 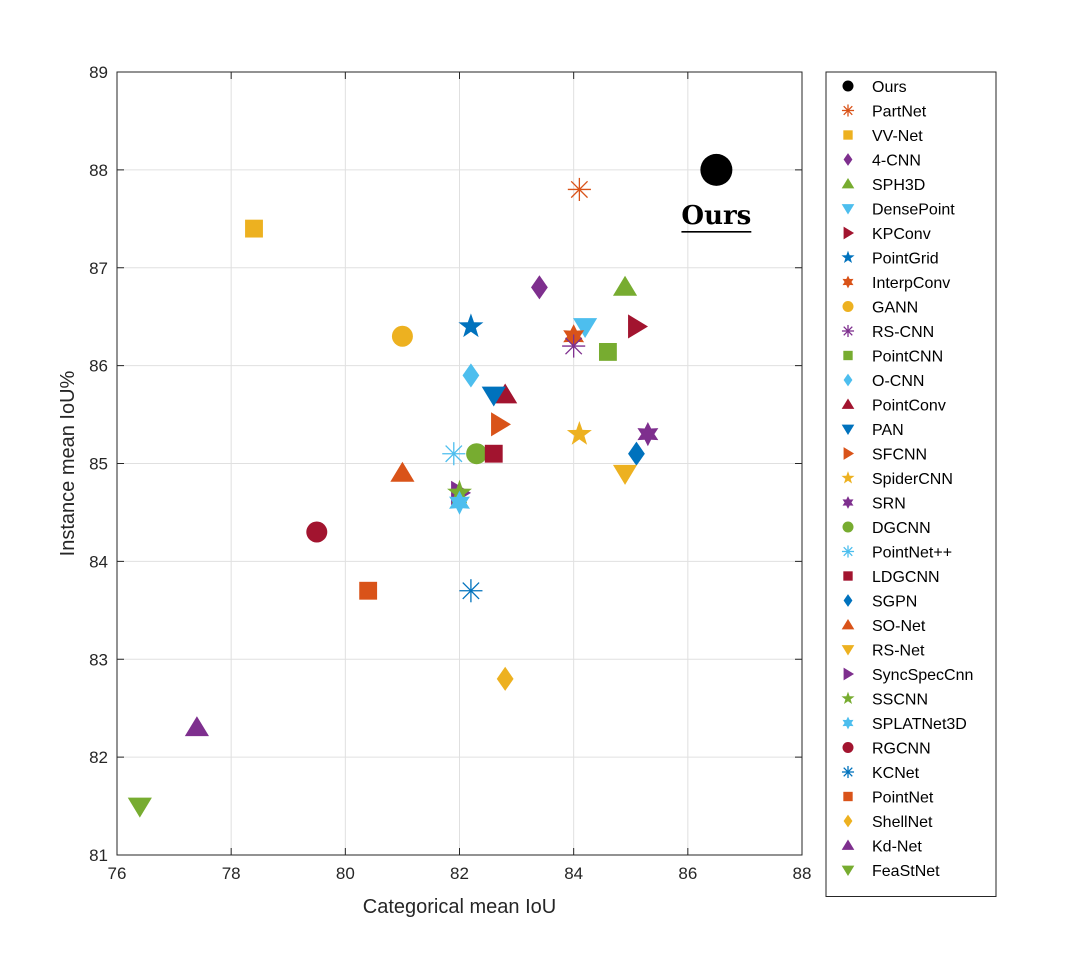 I want to click on y-axis-label: Instance mean IoU%, so click(x=68, y=463).